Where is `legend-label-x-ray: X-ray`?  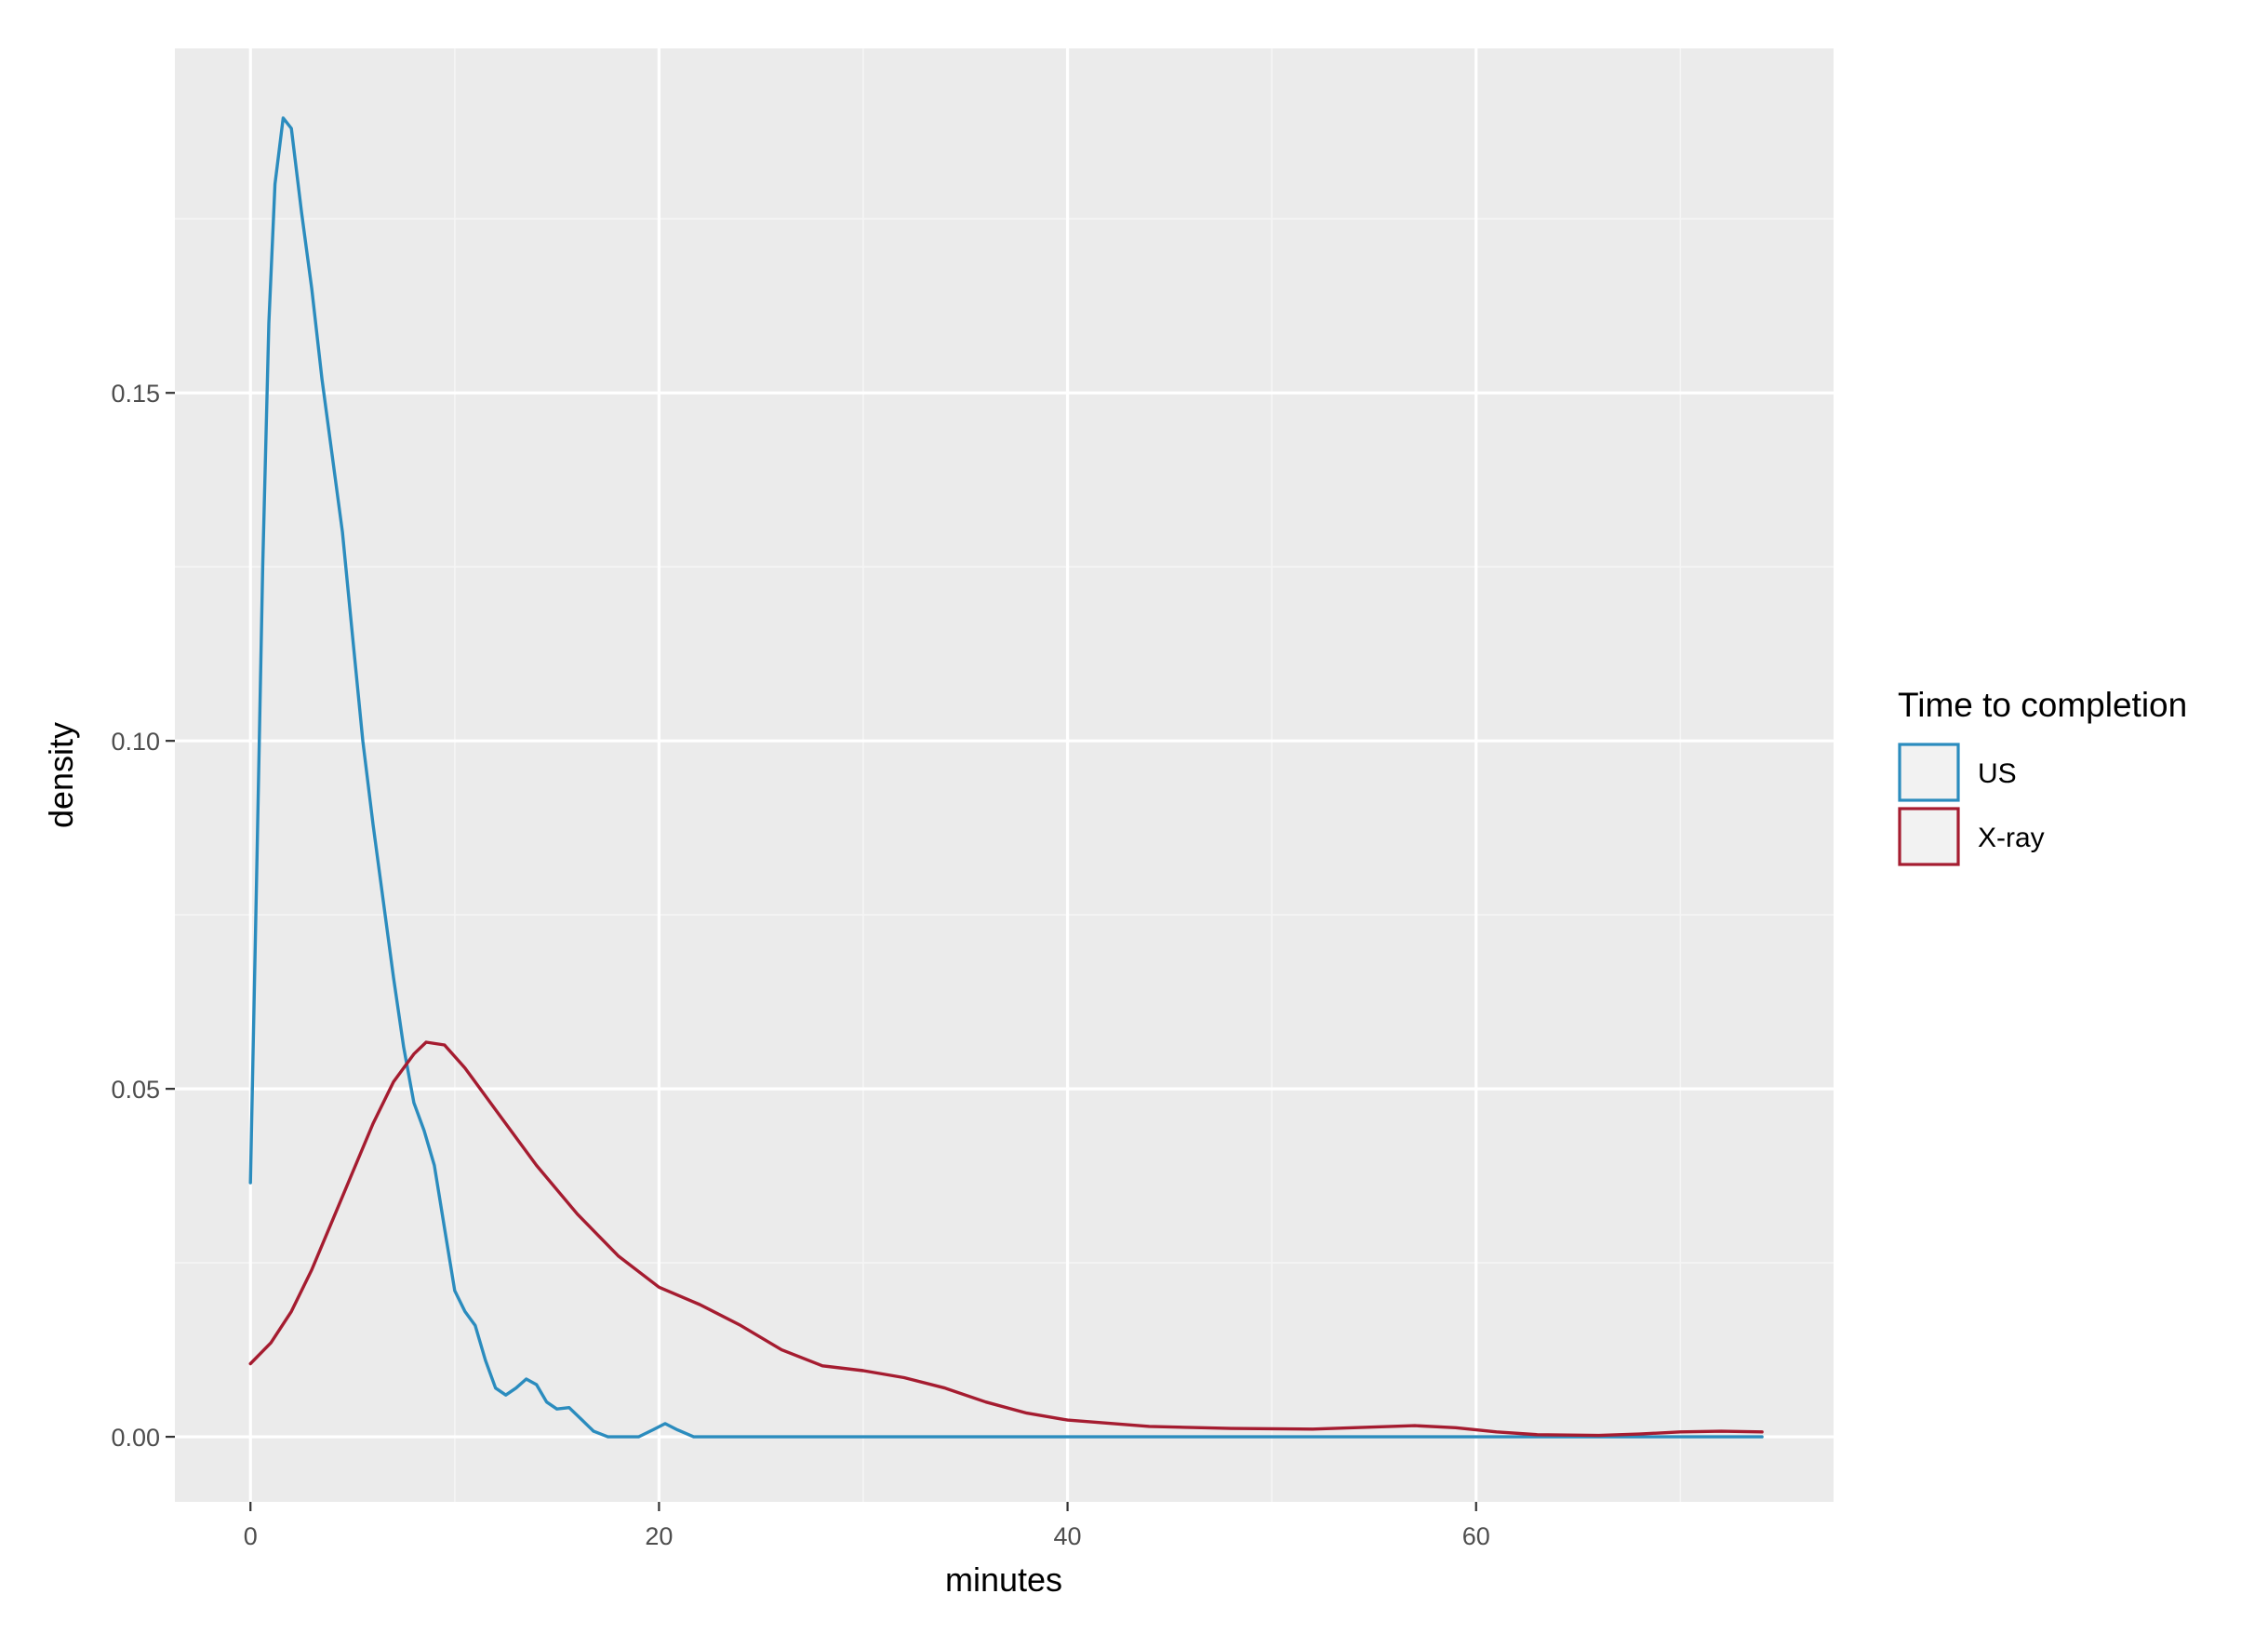
legend-label-x-ray: X-ray is located at coordinates (2011, 838).